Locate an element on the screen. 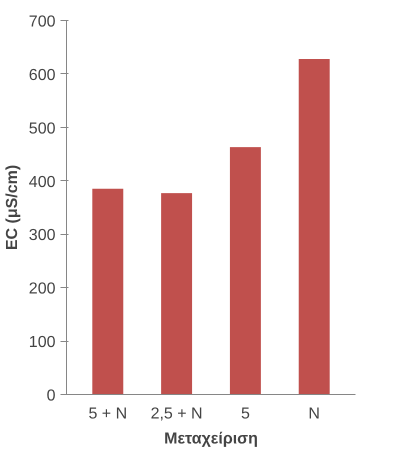 This screenshot has height=450, width=395. y-tick-label: 100 is located at coordinates (42, 343).